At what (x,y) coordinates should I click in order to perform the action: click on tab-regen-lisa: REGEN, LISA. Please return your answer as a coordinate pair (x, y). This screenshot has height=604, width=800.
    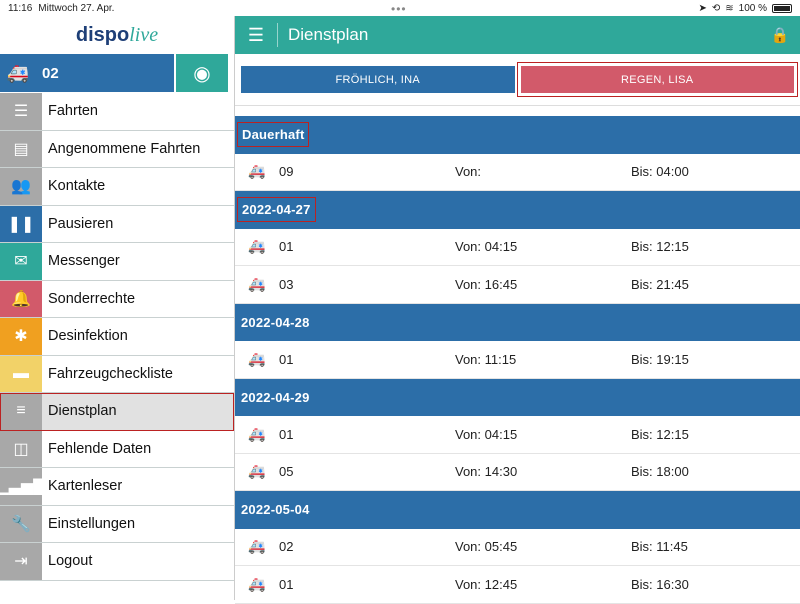
    Looking at the image, I should click on (657, 79).